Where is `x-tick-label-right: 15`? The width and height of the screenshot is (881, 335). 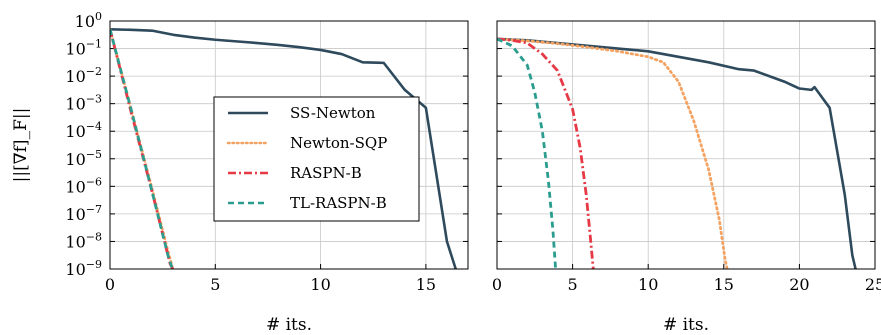 x-tick-label-right: 15 is located at coordinates (724, 284).